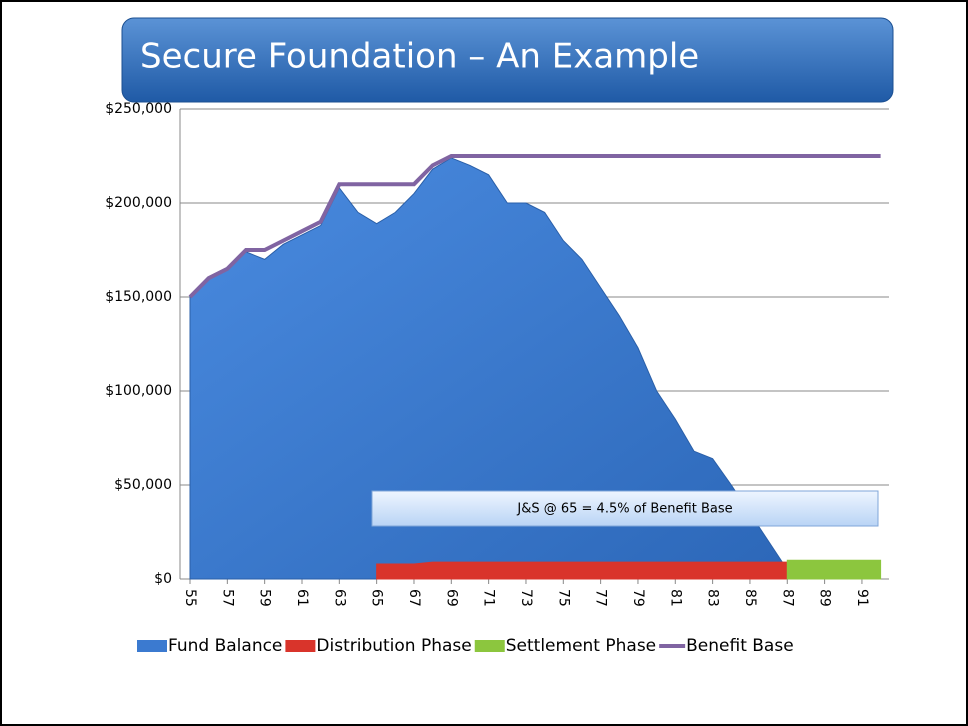  What do you see at coordinates (526, 598) in the screenshot?
I see `x-tick-label: 73` at bounding box center [526, 598].